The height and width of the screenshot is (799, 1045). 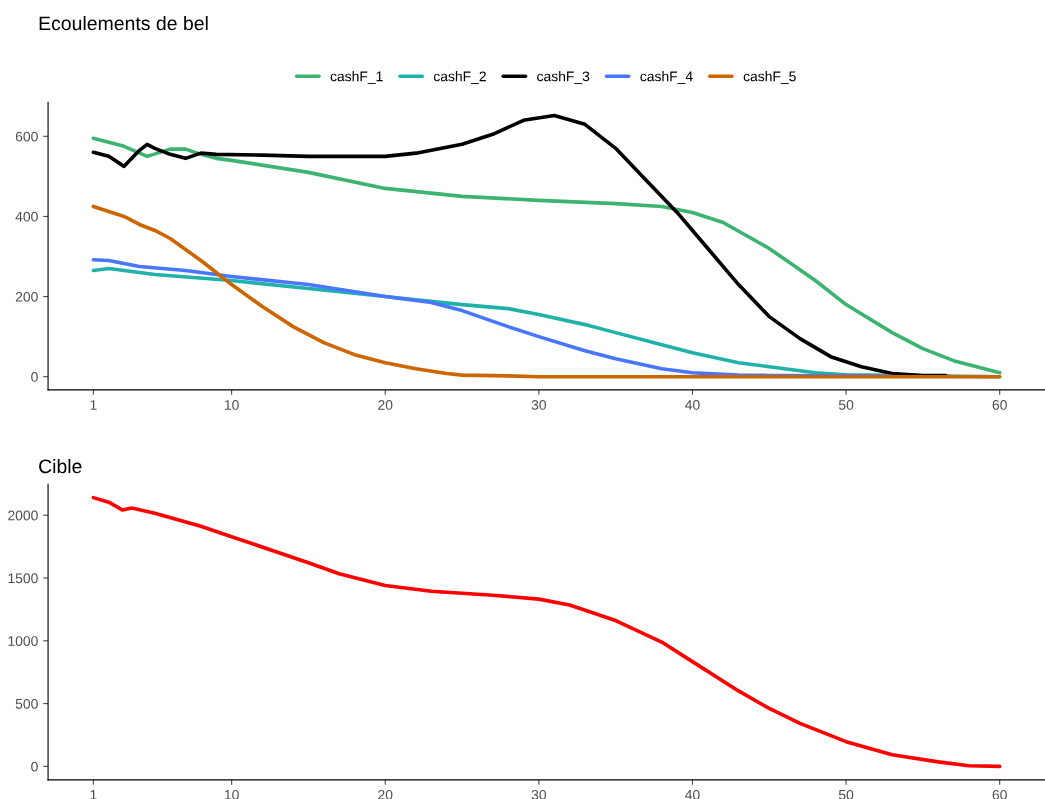 I want to click on y-tick-label: 400, so click(x=26, y=216).